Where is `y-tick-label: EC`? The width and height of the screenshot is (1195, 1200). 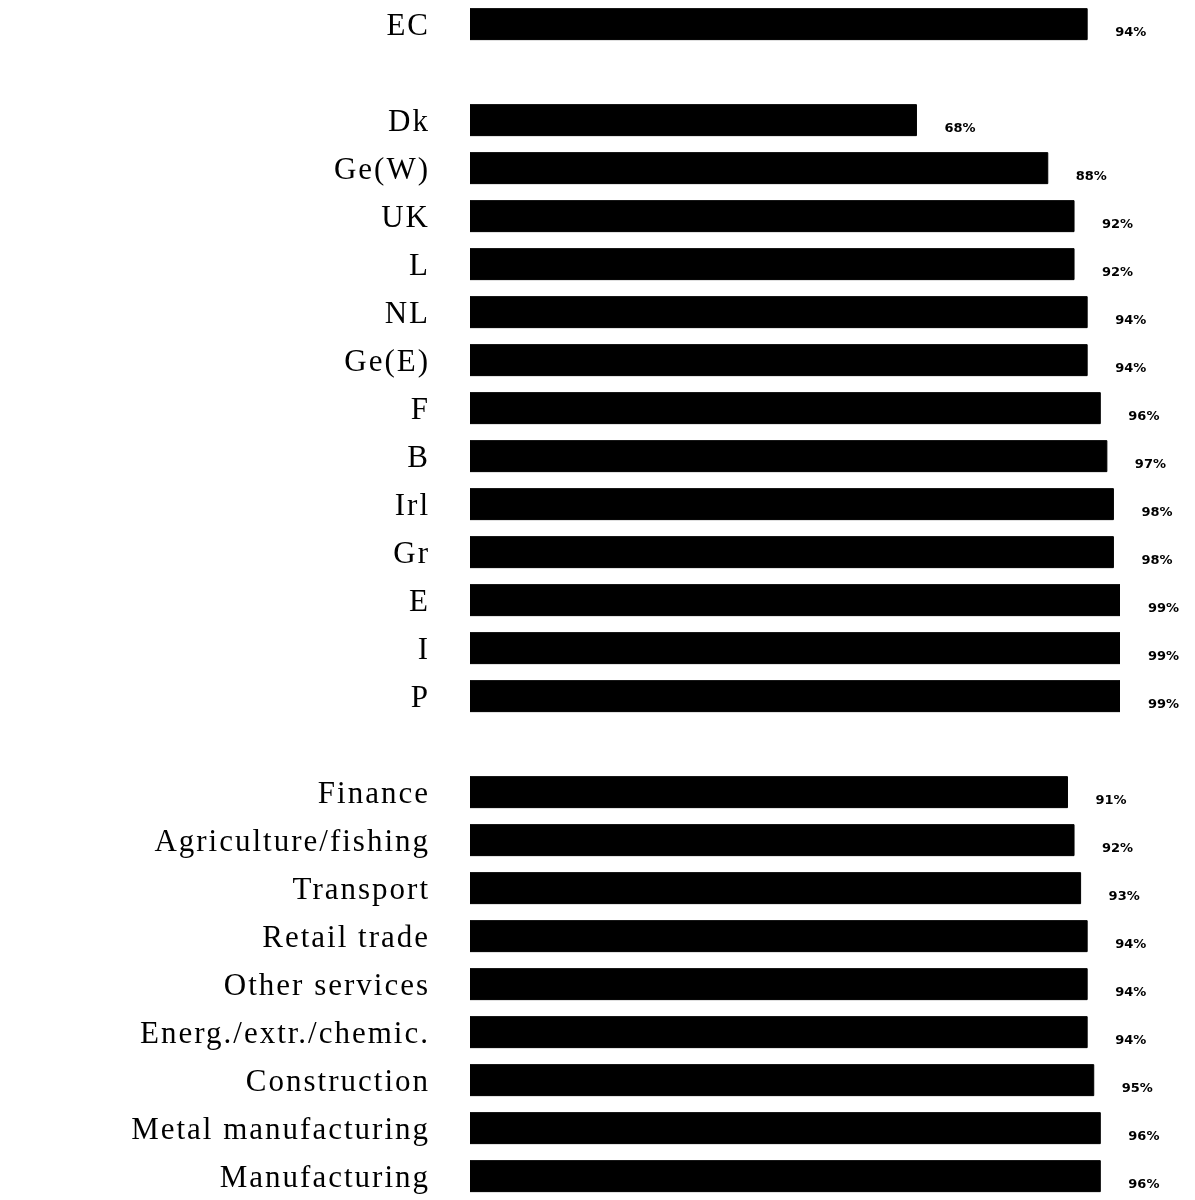
y-tick-label: EC is located at coordinates (408, 25).